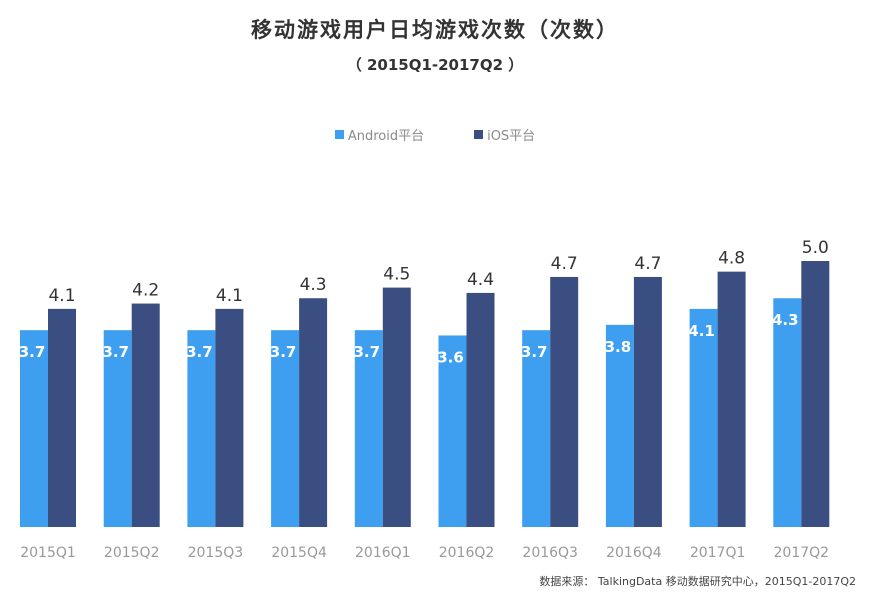  I want to click on source-note: 数据来源： TalkingData 移动数据研究中心，2015Q1-2017Q2, so click(697, 581).